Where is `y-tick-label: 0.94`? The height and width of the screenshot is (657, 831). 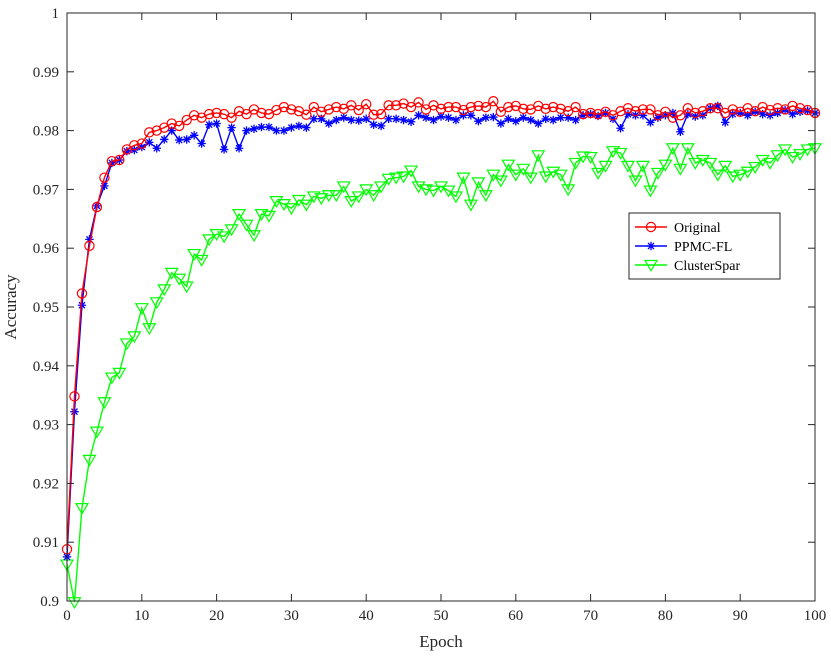 y-tick-label: 0.94 is located at coordinates (46, 367).